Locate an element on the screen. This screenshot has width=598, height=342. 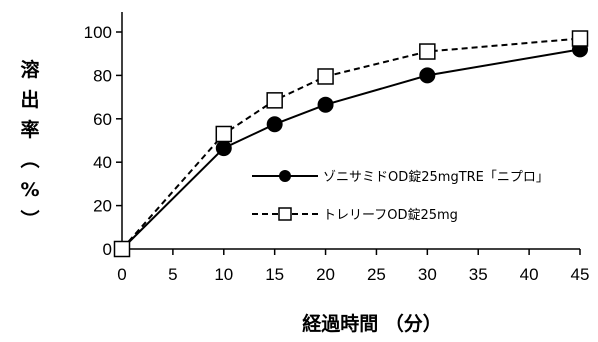
x-tick-label: 0 is located at coordinates (121, 274).